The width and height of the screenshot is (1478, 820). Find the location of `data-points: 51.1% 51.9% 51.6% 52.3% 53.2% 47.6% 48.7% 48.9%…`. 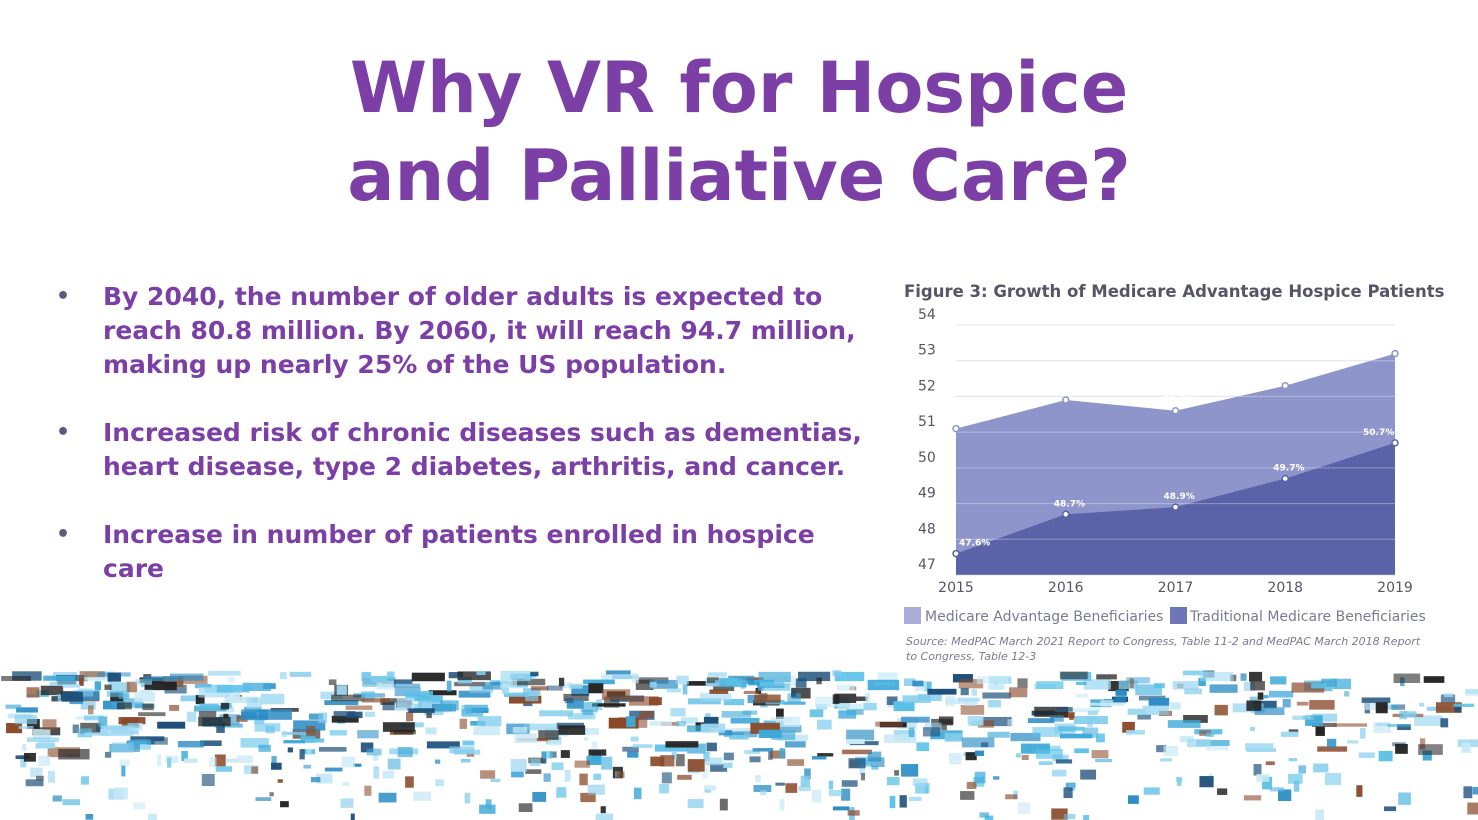

data-points: 51.1% 51.9% 51.6% 52.3% 53.2% 47.6% 48.7% 48.9%… is located at coordinates (1175, 448).